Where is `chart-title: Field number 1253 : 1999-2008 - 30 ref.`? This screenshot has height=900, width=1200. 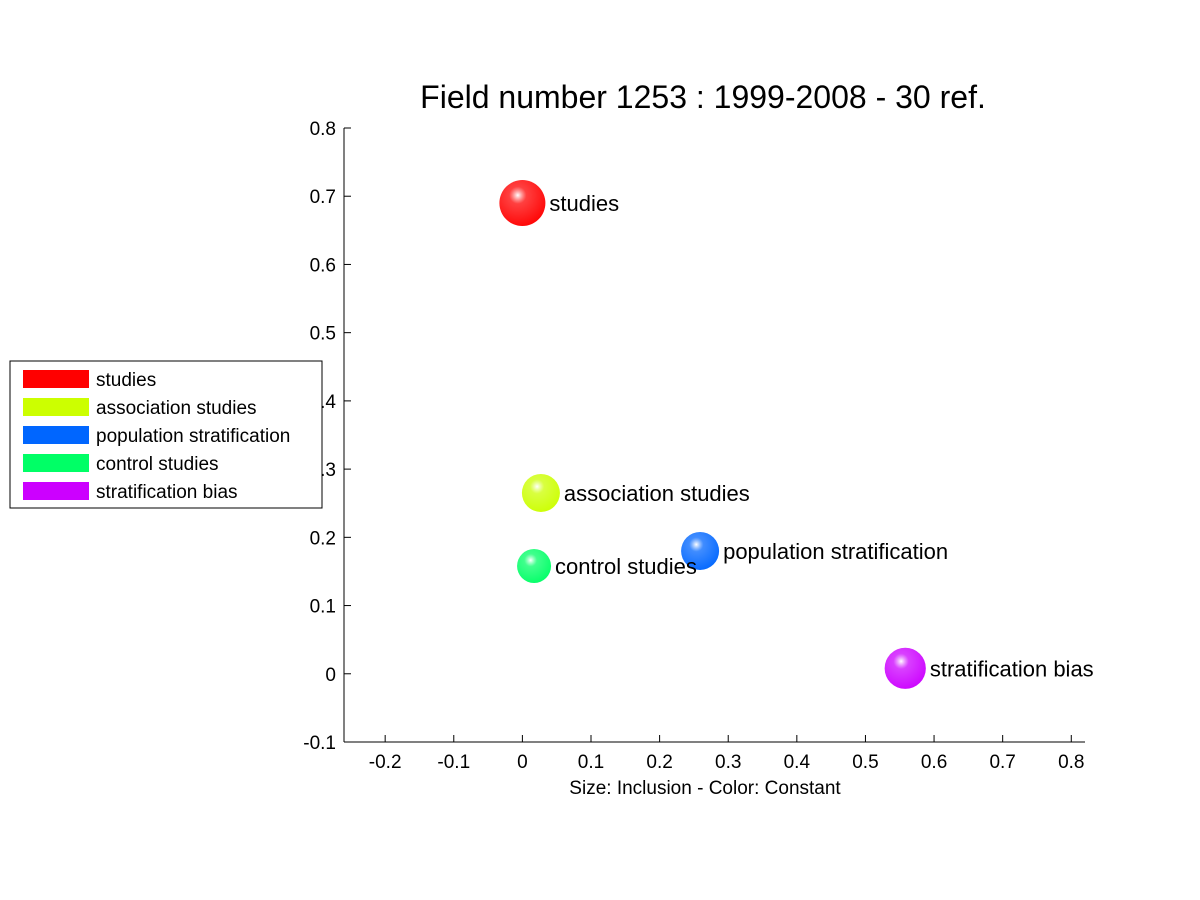
chart-title: Field number 1253 : 1999-2008 - 30 ref. is located at coordinates (703, 97).